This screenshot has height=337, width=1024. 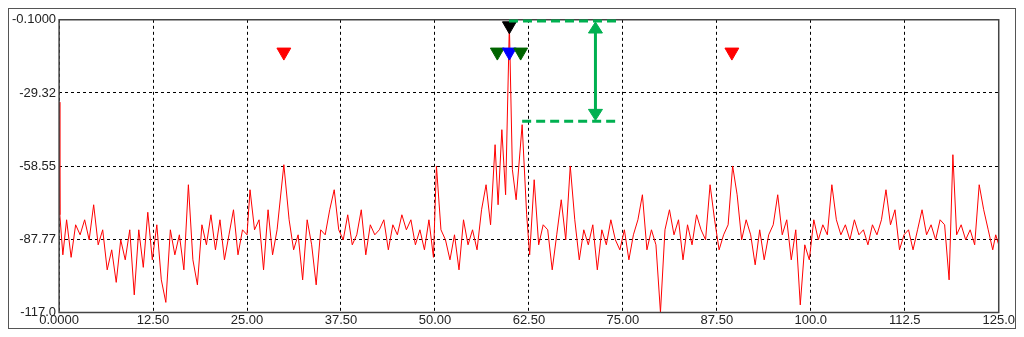 I want to click on y-tick-label: -87.77, so click(x=38, y=238).